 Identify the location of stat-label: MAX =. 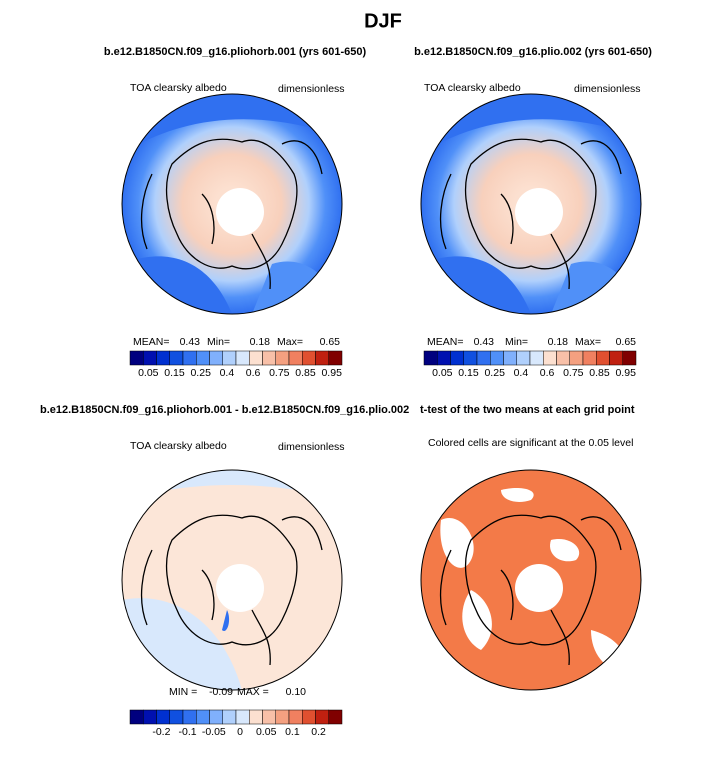
(253, 692).